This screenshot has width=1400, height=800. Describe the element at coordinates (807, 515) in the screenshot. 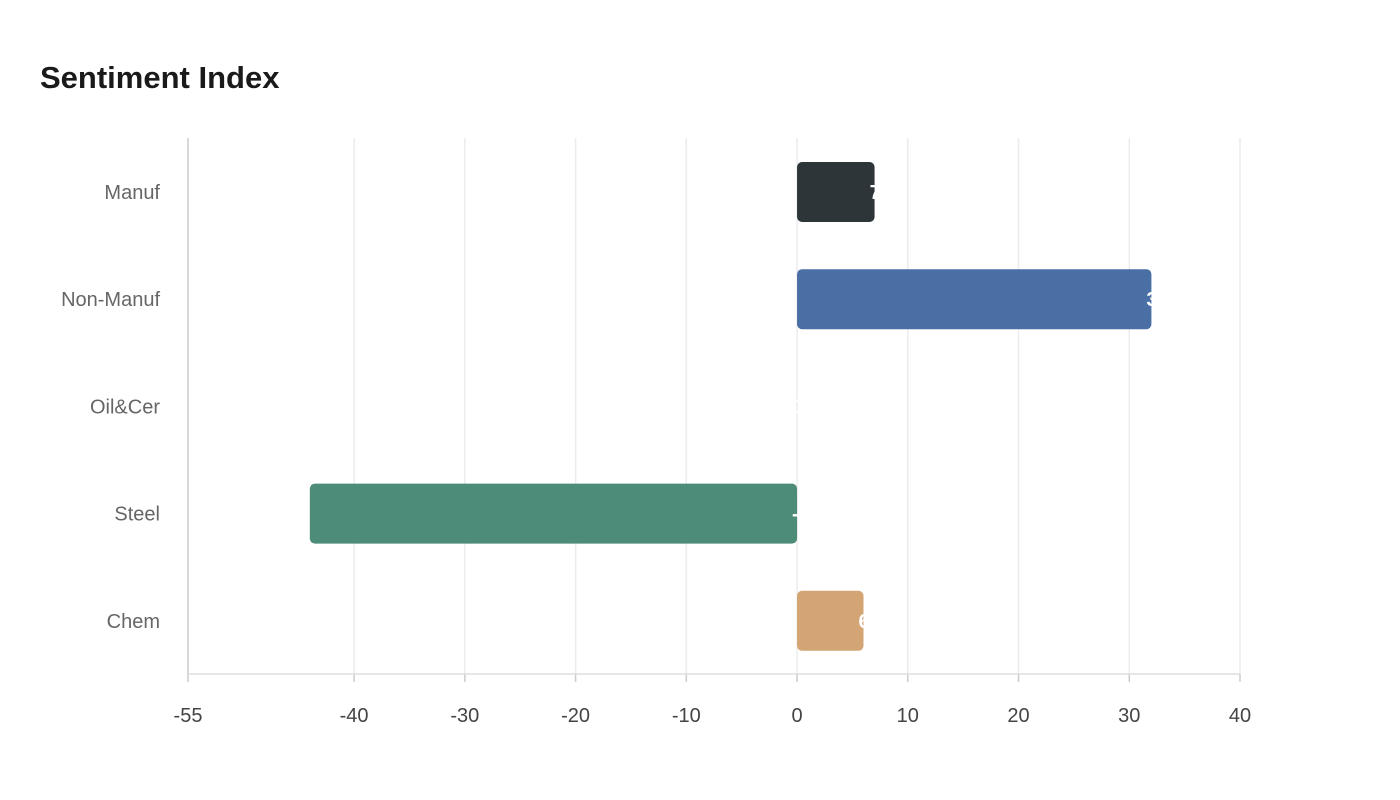

I see `data-label: -44` at that location.